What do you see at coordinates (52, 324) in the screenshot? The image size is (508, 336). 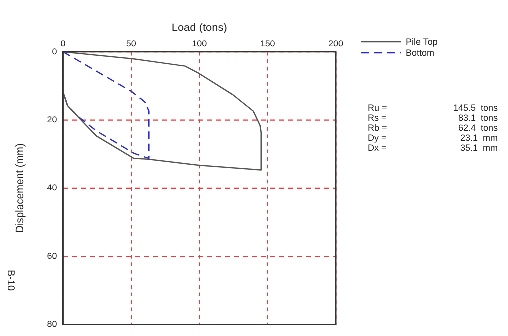 I see `y-tick-label: 80` at bounding box center [52, 324].